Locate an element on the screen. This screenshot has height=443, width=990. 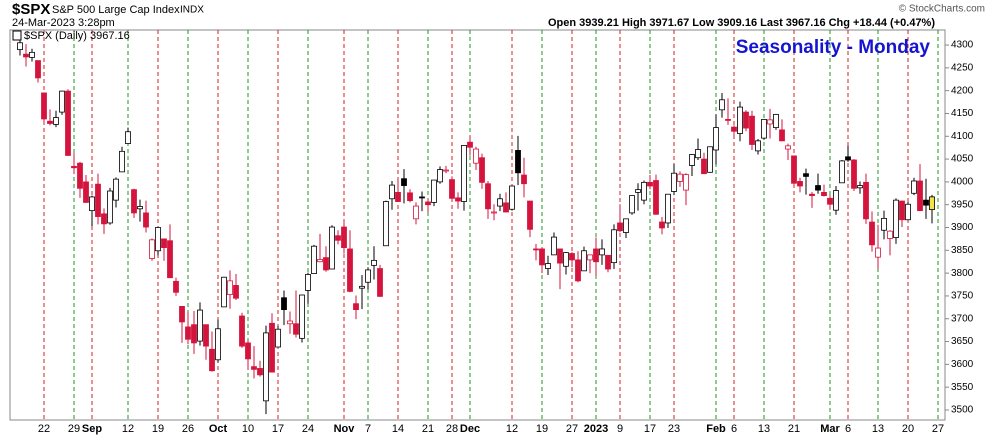
exchange: INDX is located at coordinates (192, 10).